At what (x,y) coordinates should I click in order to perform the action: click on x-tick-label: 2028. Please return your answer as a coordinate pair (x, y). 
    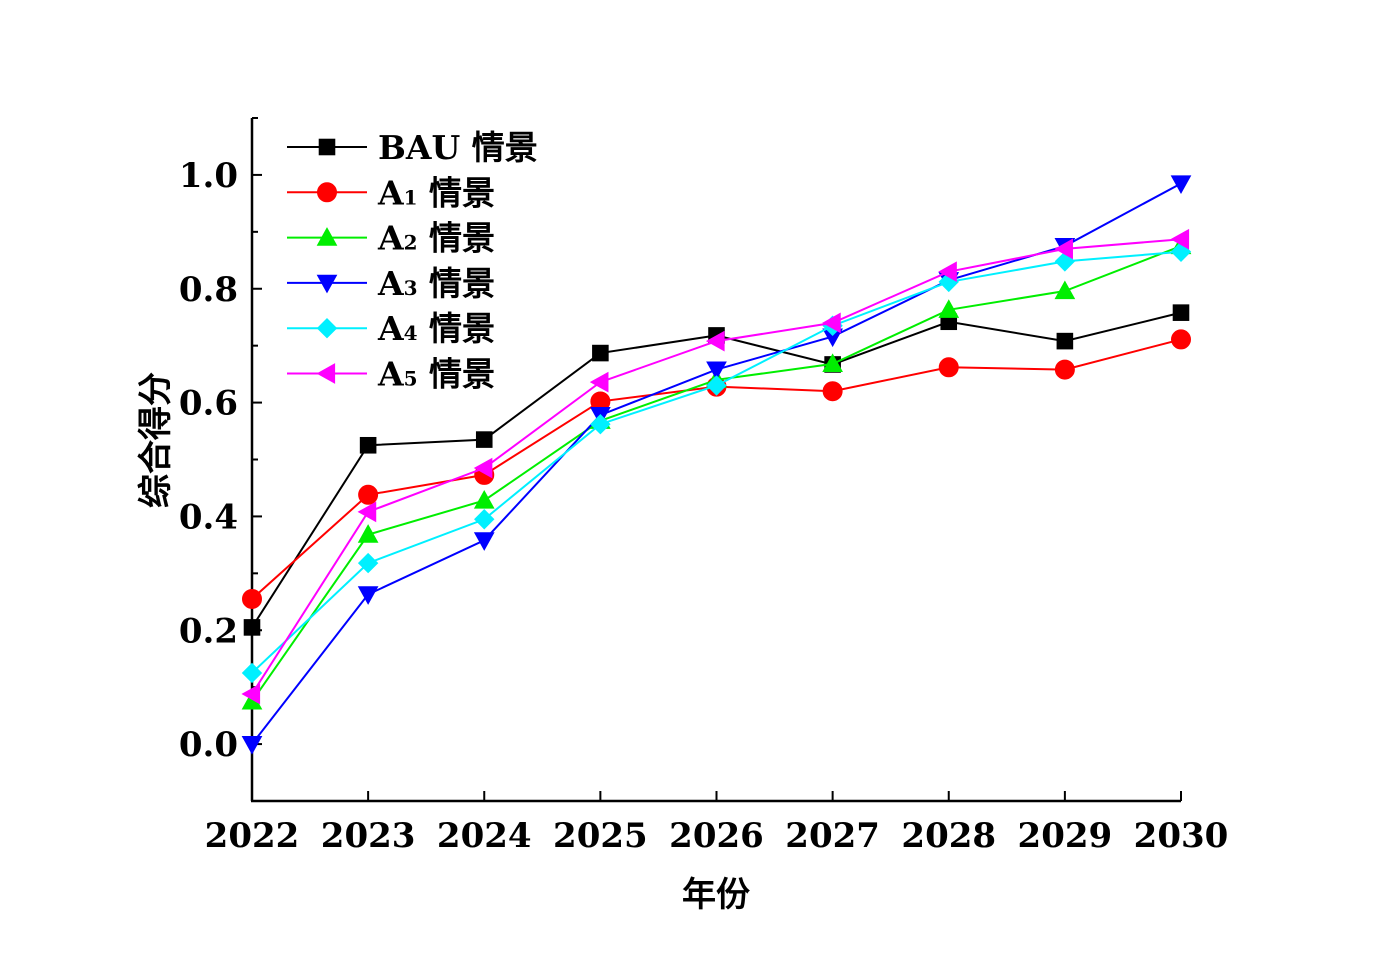
    Looking at the image, I should click on (948, 836).